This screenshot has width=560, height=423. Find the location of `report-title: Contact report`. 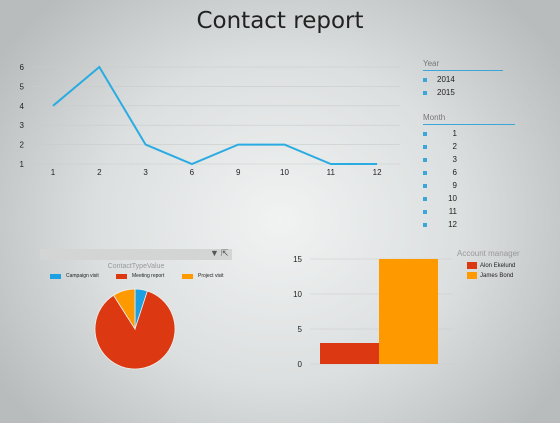

report-title: Contact report is located at coordinates (280, 21).